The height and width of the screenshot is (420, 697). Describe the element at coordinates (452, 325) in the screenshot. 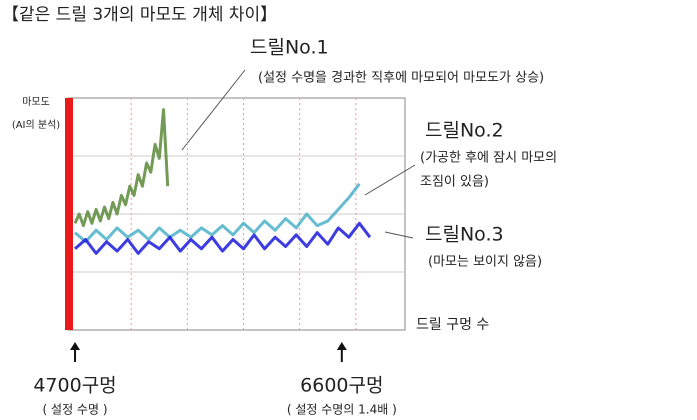

I see `x-label: 드릴 구멍 수` at that location.